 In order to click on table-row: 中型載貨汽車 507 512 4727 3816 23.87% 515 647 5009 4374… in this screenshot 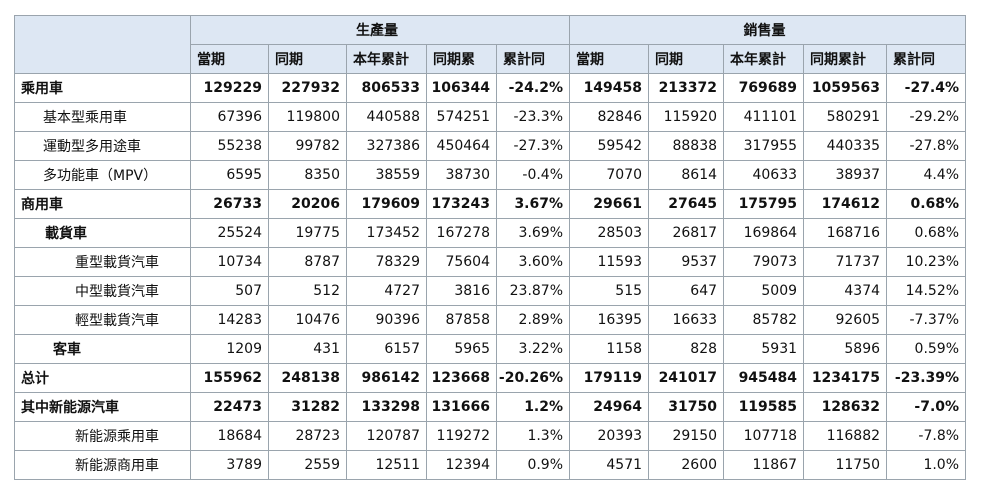, I will do `click(490, 291)`.